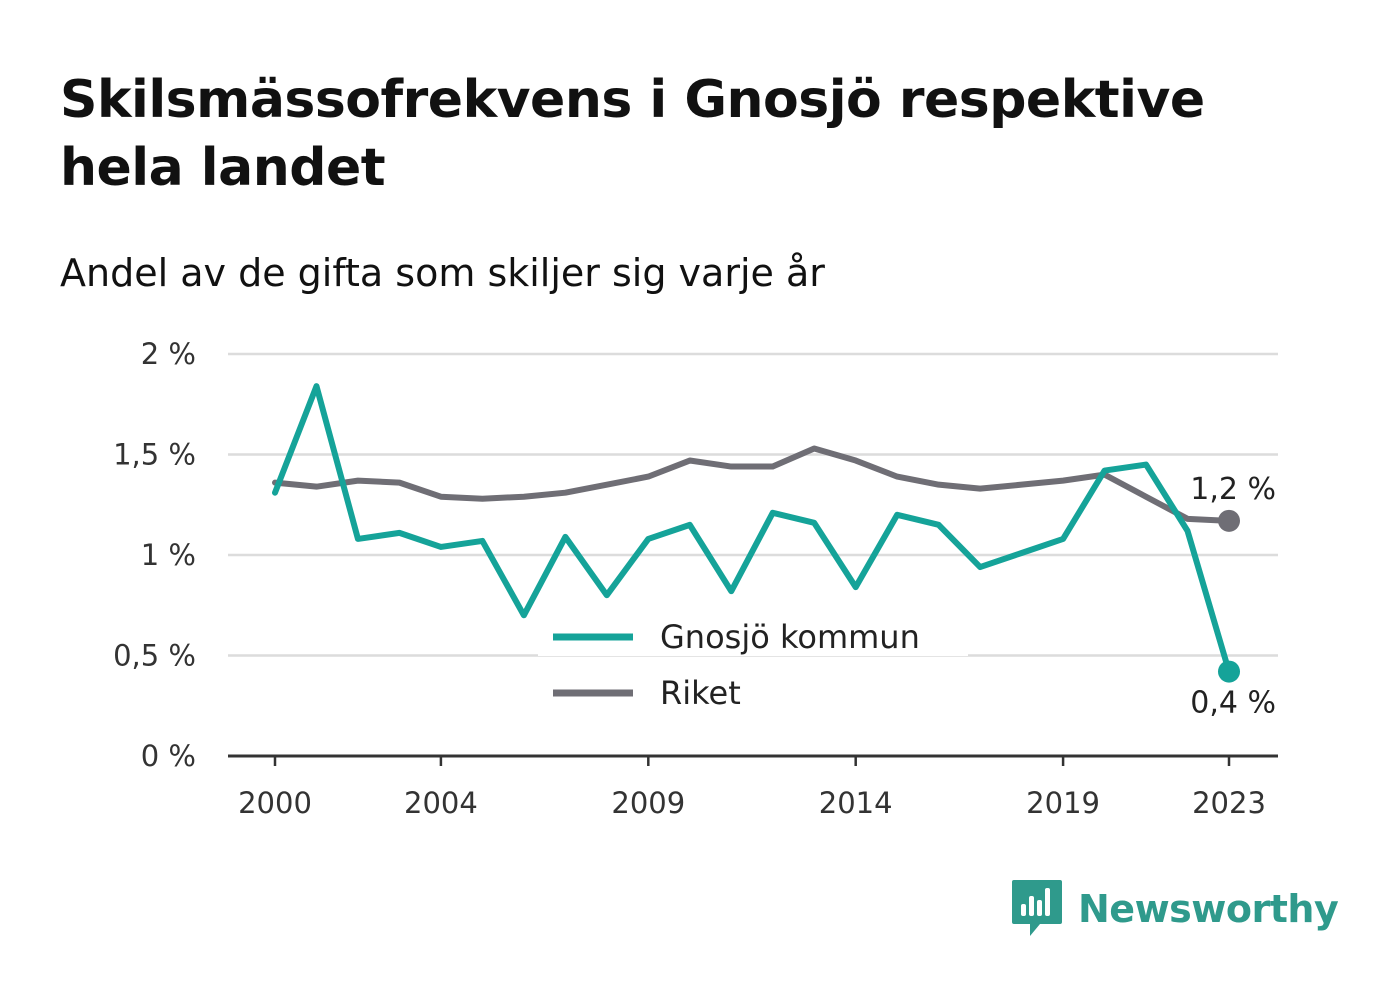 The image size is (1382, 999). What do you see at coordinates (154, 656) in the screenshot?
I see `y-tick-label: 0,5 %` at bounding box center [154, 656].